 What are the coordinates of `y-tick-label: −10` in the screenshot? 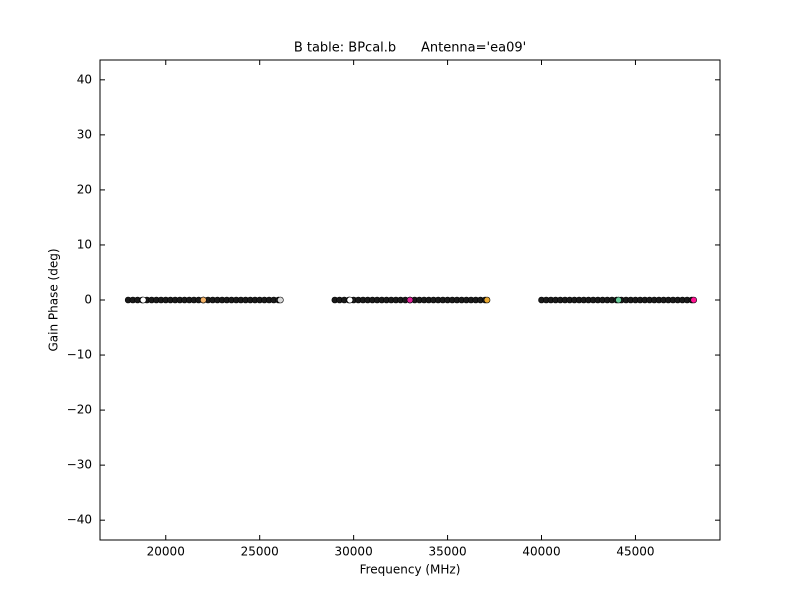 It's located at (79, 355).